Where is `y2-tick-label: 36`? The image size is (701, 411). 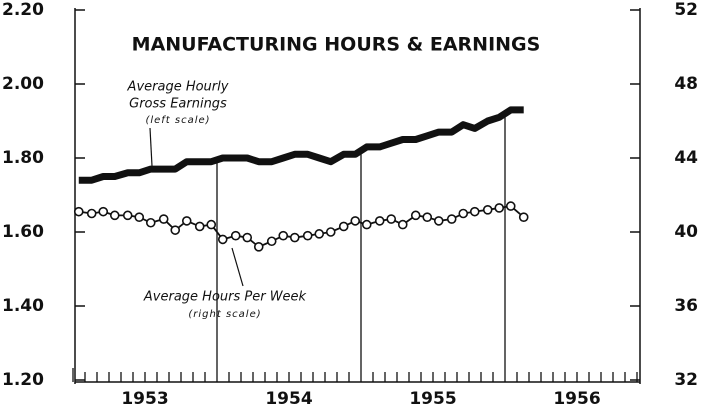 y2-tick-label: 36 is located at coordinates (686, 306).